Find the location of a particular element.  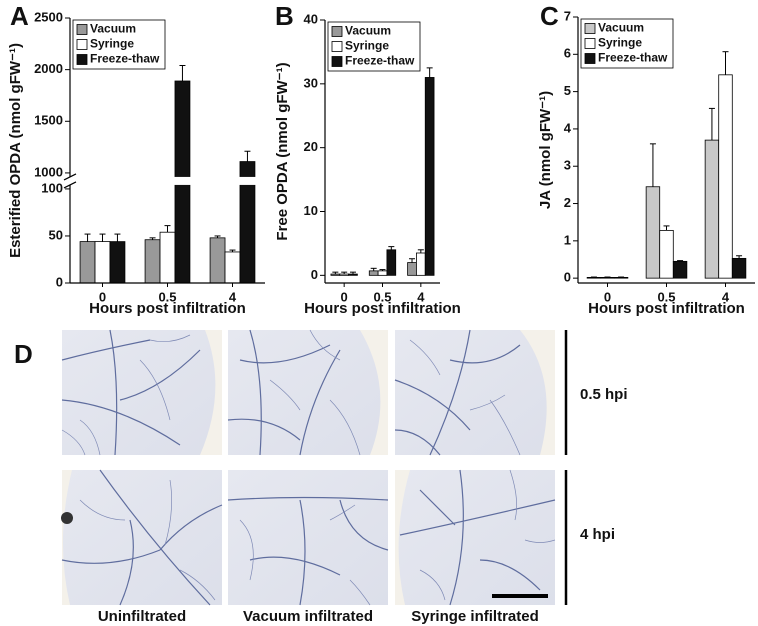

y-tick-label: 40 is located at coordinates (311, 18).